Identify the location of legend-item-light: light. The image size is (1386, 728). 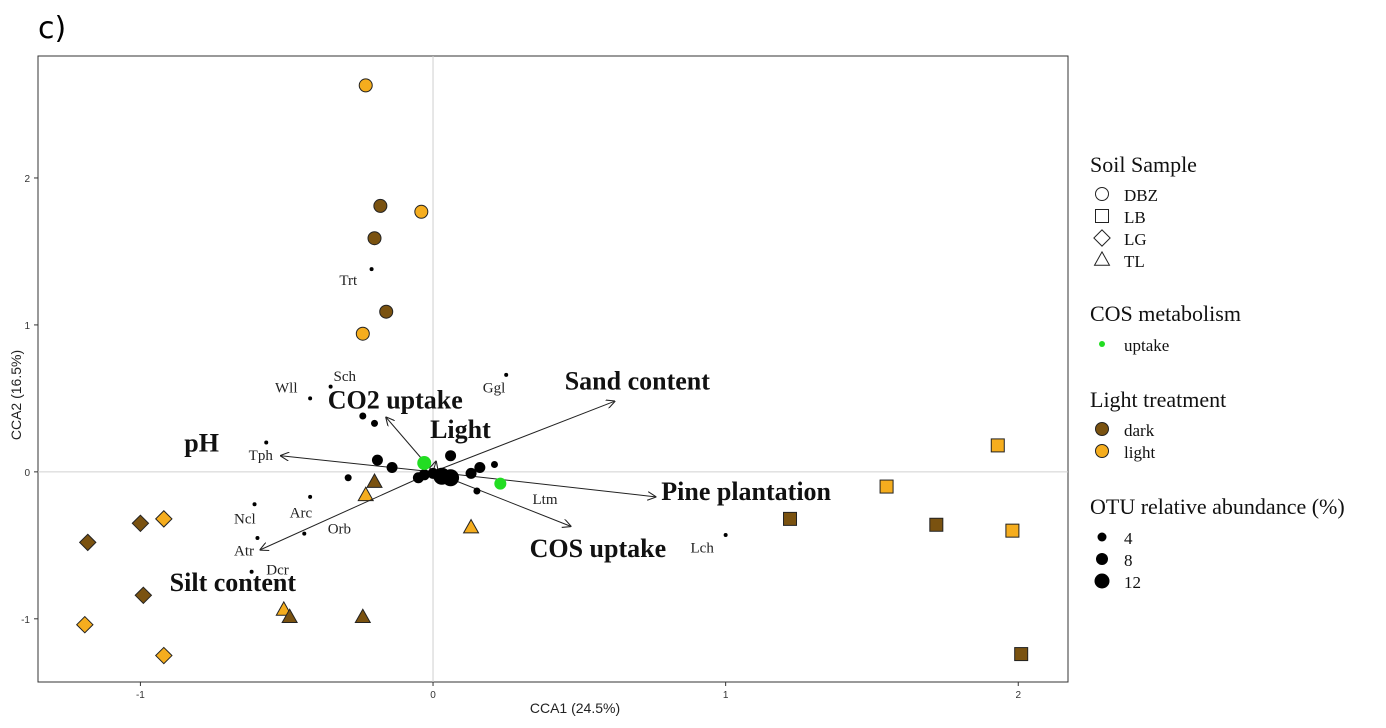
(1139, 452).